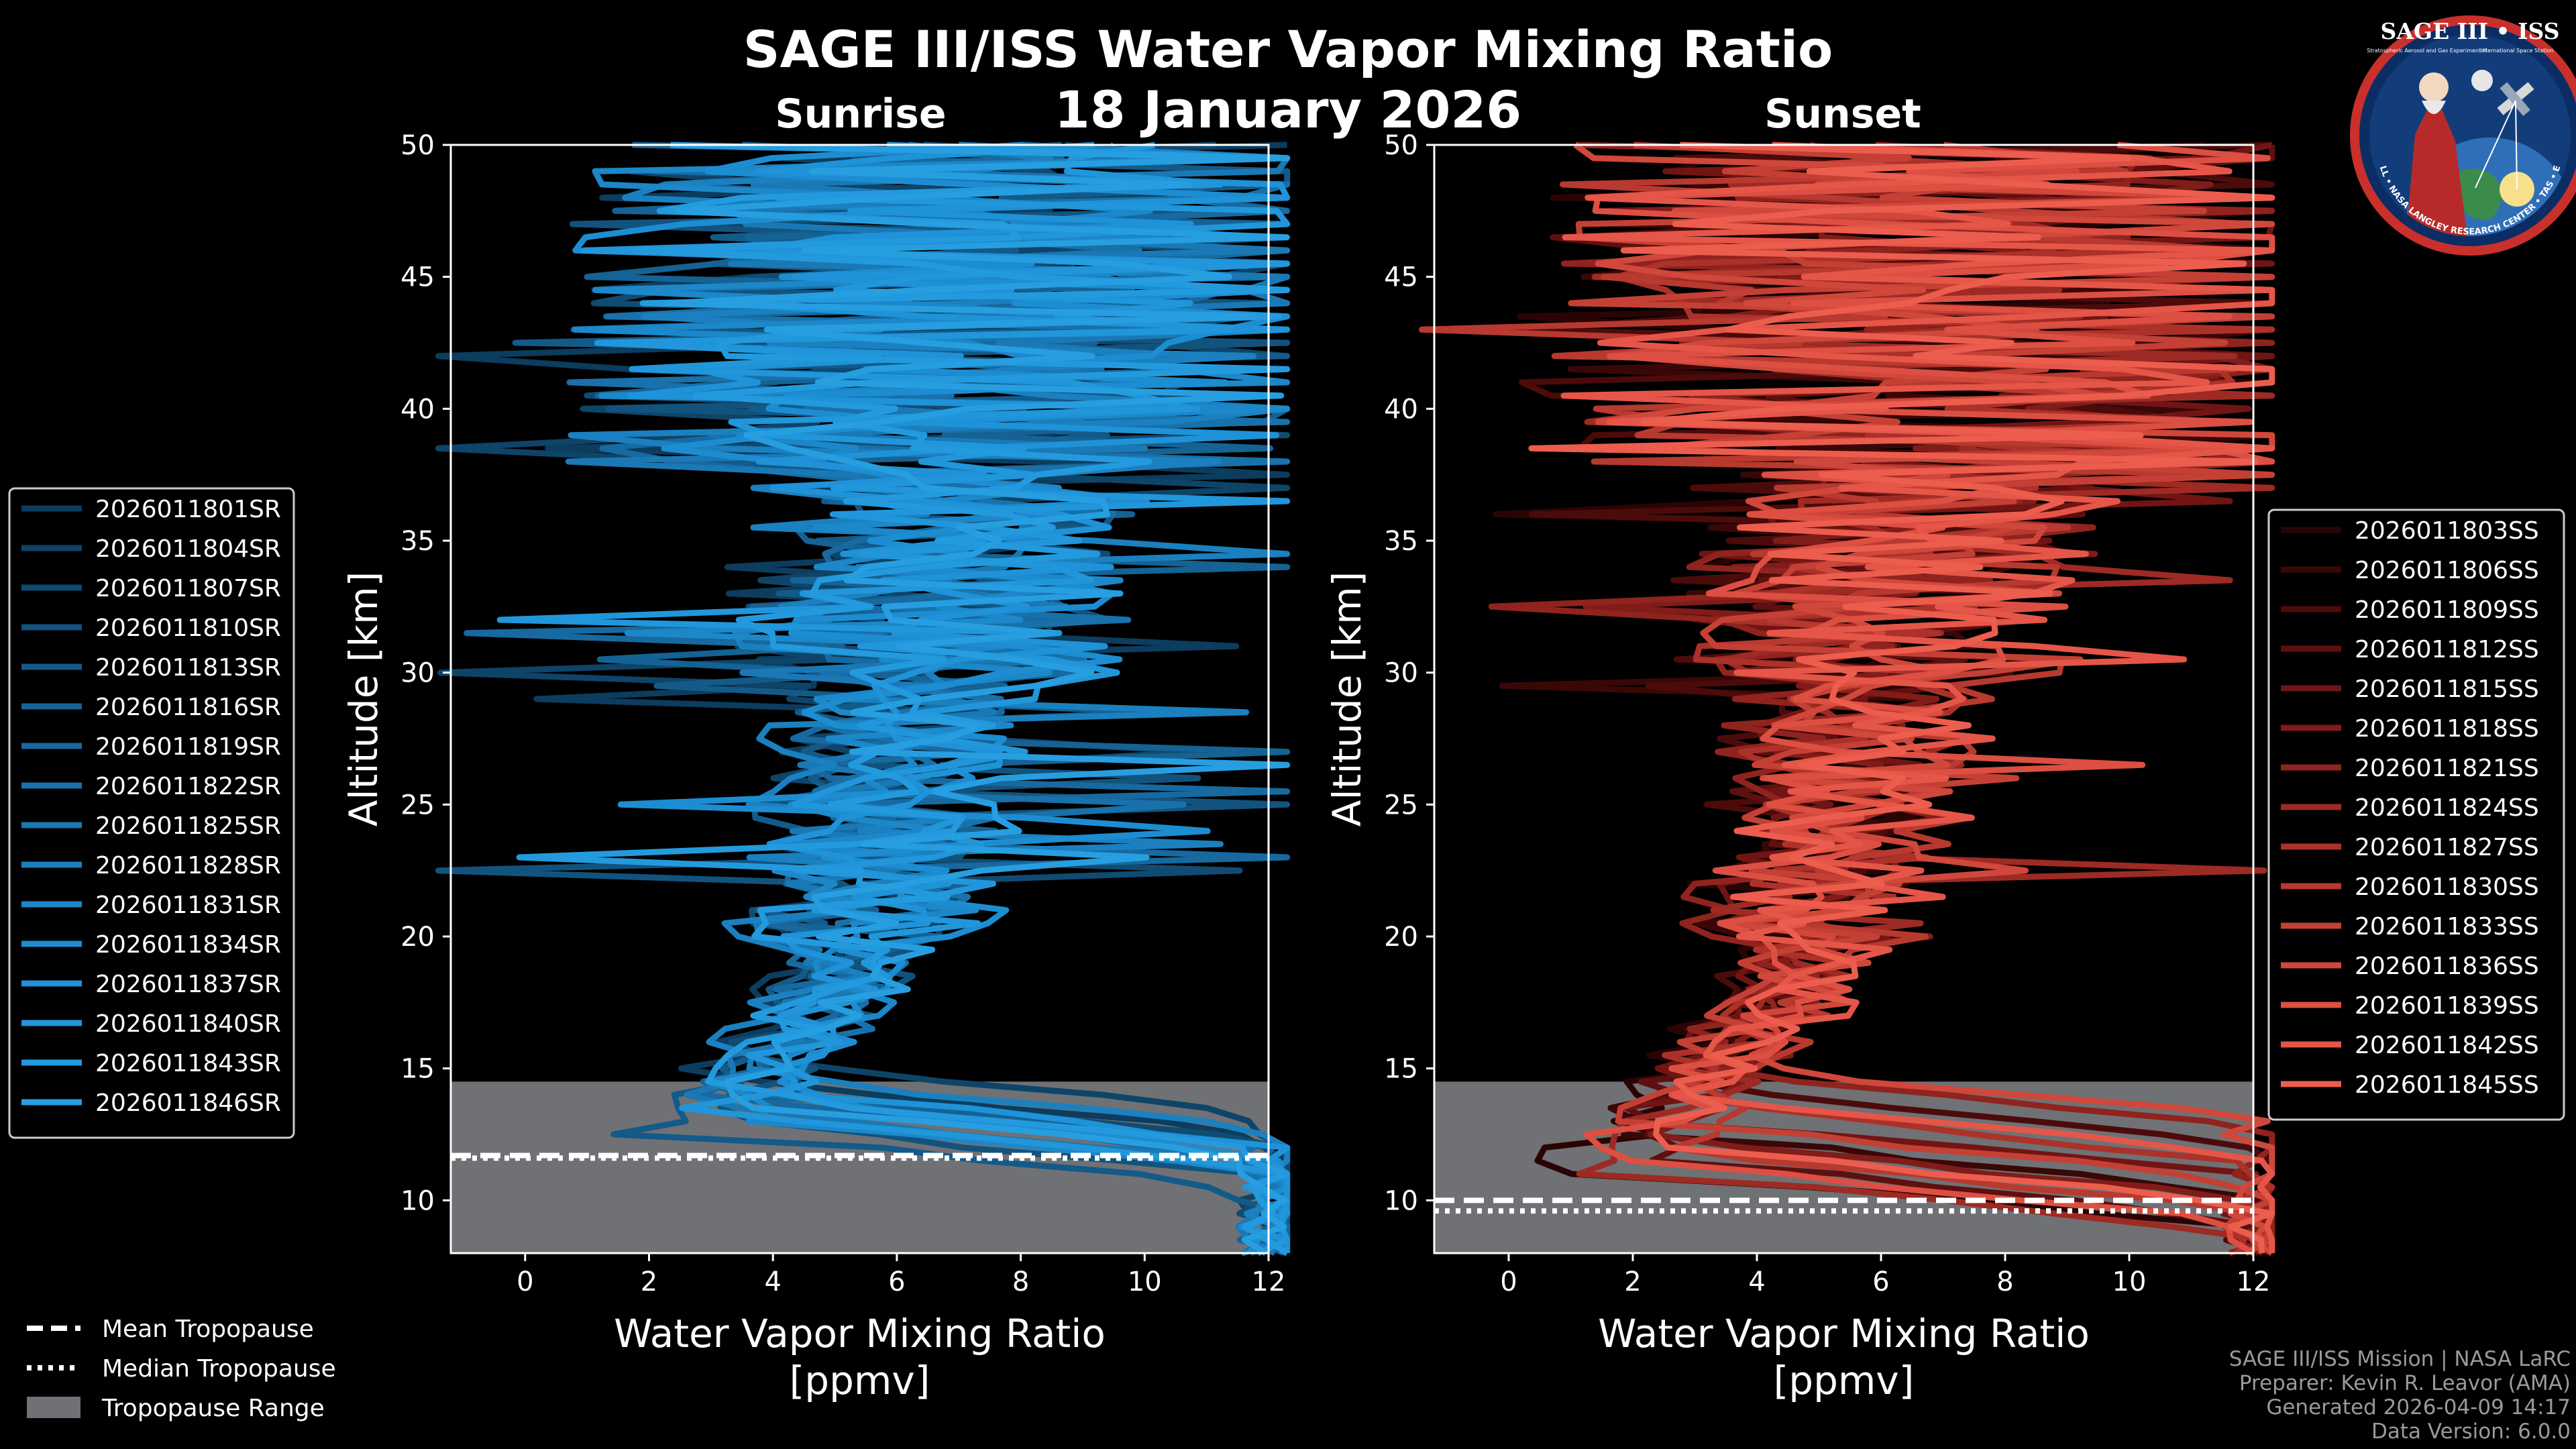  Describe the element at coordinates (2447, 847) in the screenshot. I see `legend-label-2026011827SS: 2026011827SS` at that location.